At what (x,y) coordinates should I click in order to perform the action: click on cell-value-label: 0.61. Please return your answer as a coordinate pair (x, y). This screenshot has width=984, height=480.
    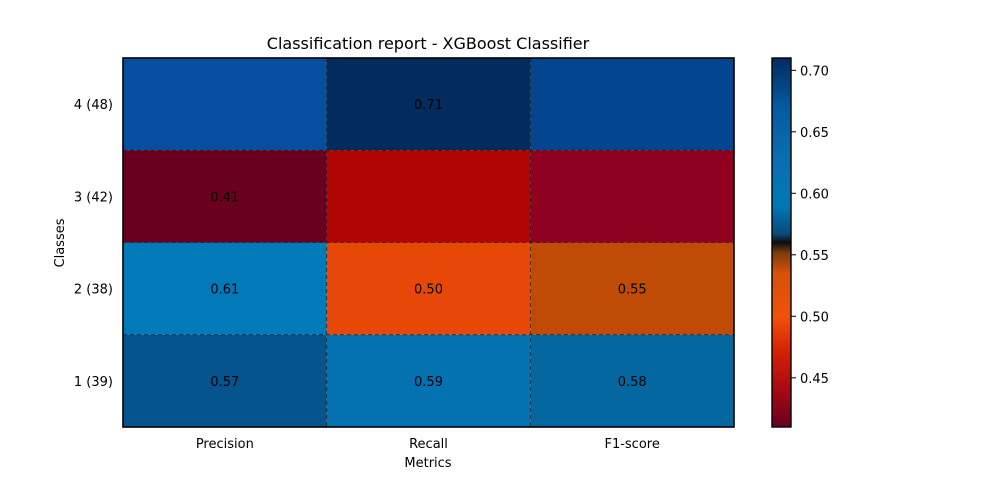
    Looking at the image, I should click on (224, 290).